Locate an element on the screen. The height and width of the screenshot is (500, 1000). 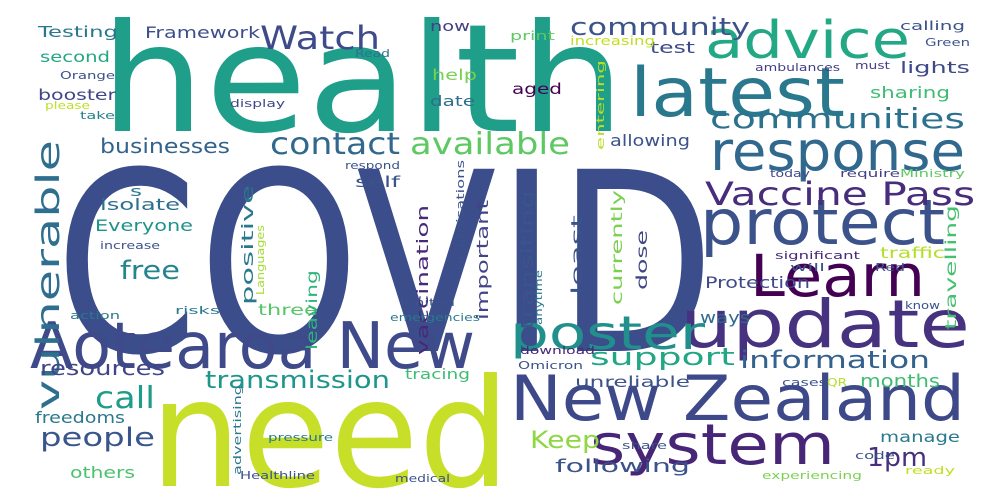
word: update is located at coordinates (825, 324).